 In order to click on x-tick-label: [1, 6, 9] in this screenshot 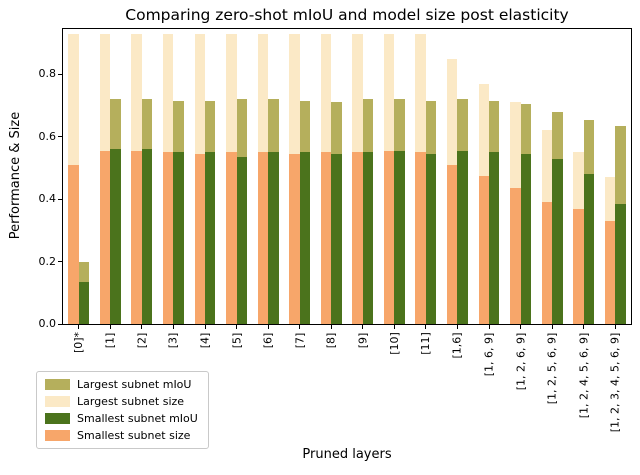, I will do `click(489, 354)`.